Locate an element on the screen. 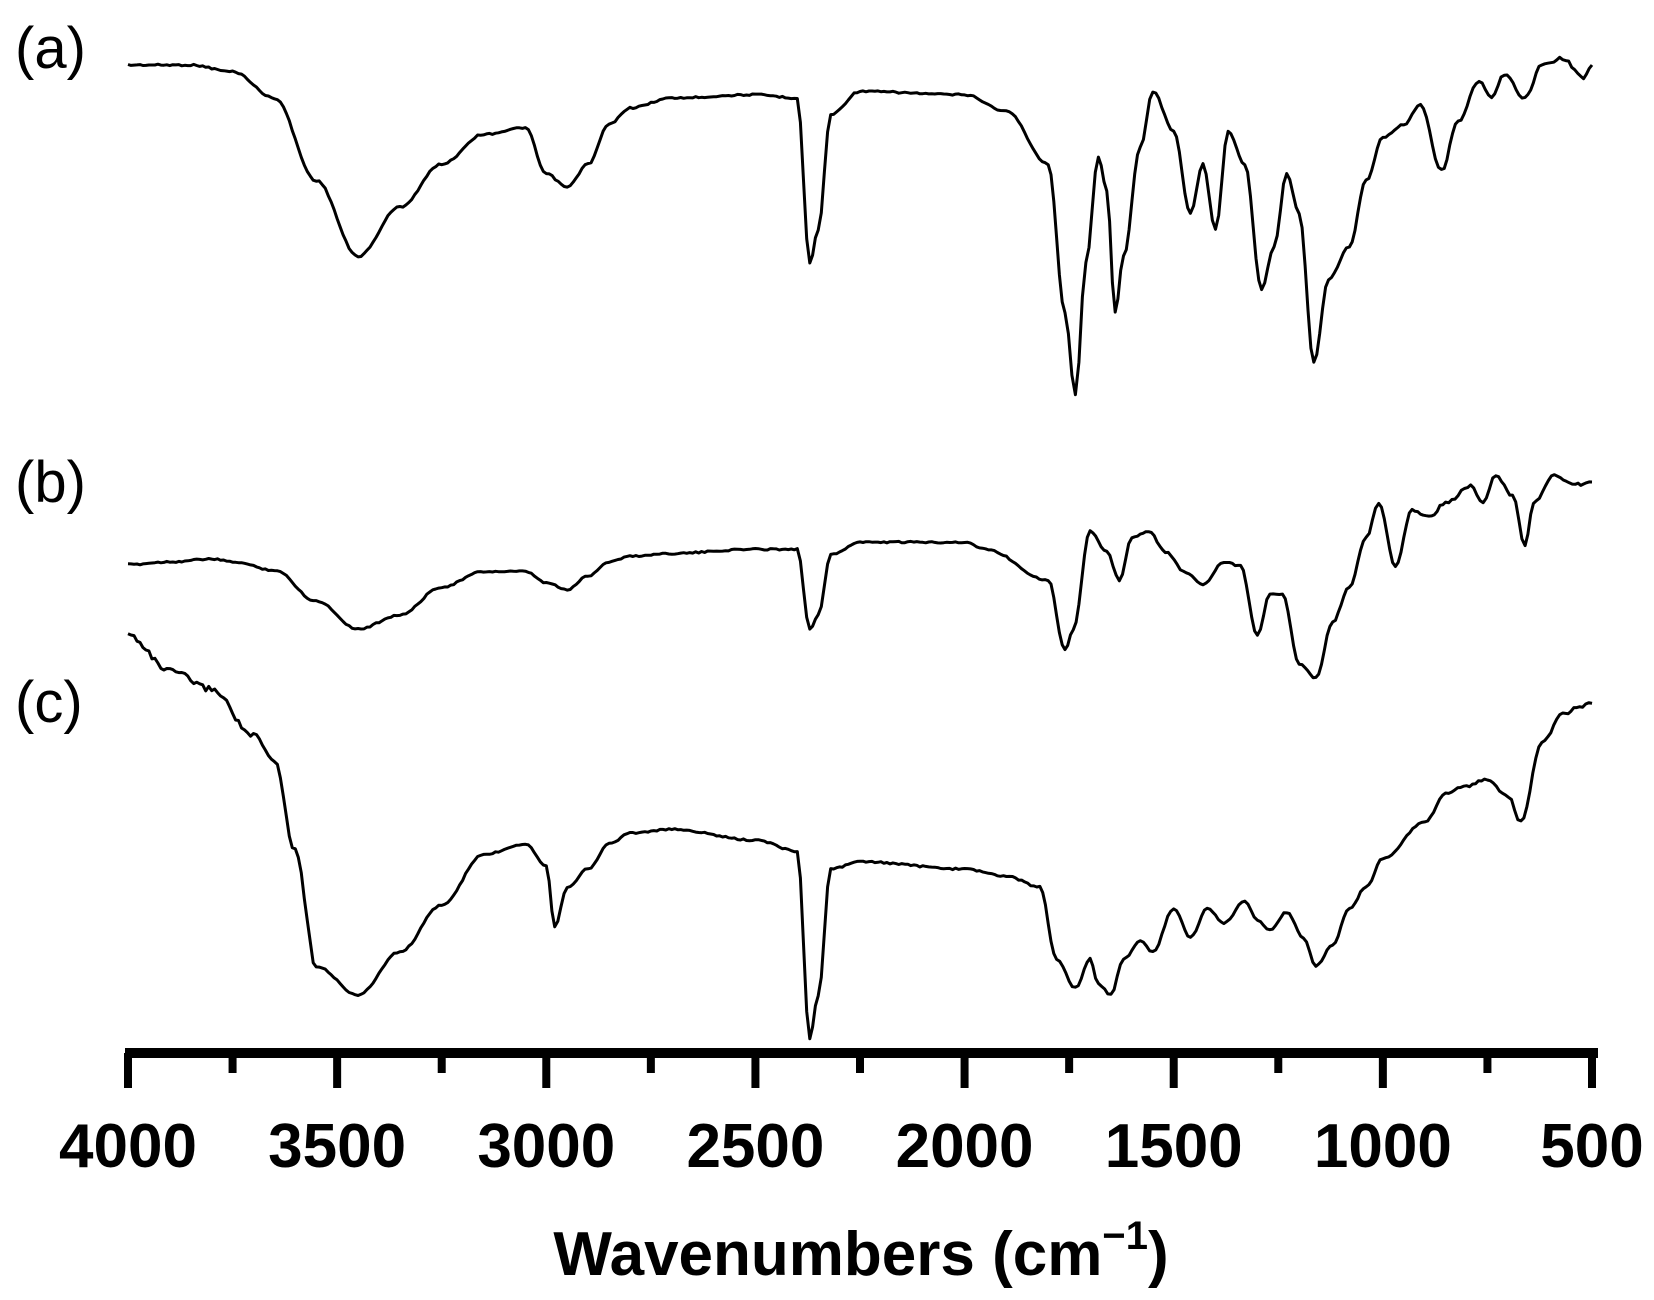 This screenshot has width=1654, height=1300. tick-label-500: 500 is located at coordinates (1591, 1146).